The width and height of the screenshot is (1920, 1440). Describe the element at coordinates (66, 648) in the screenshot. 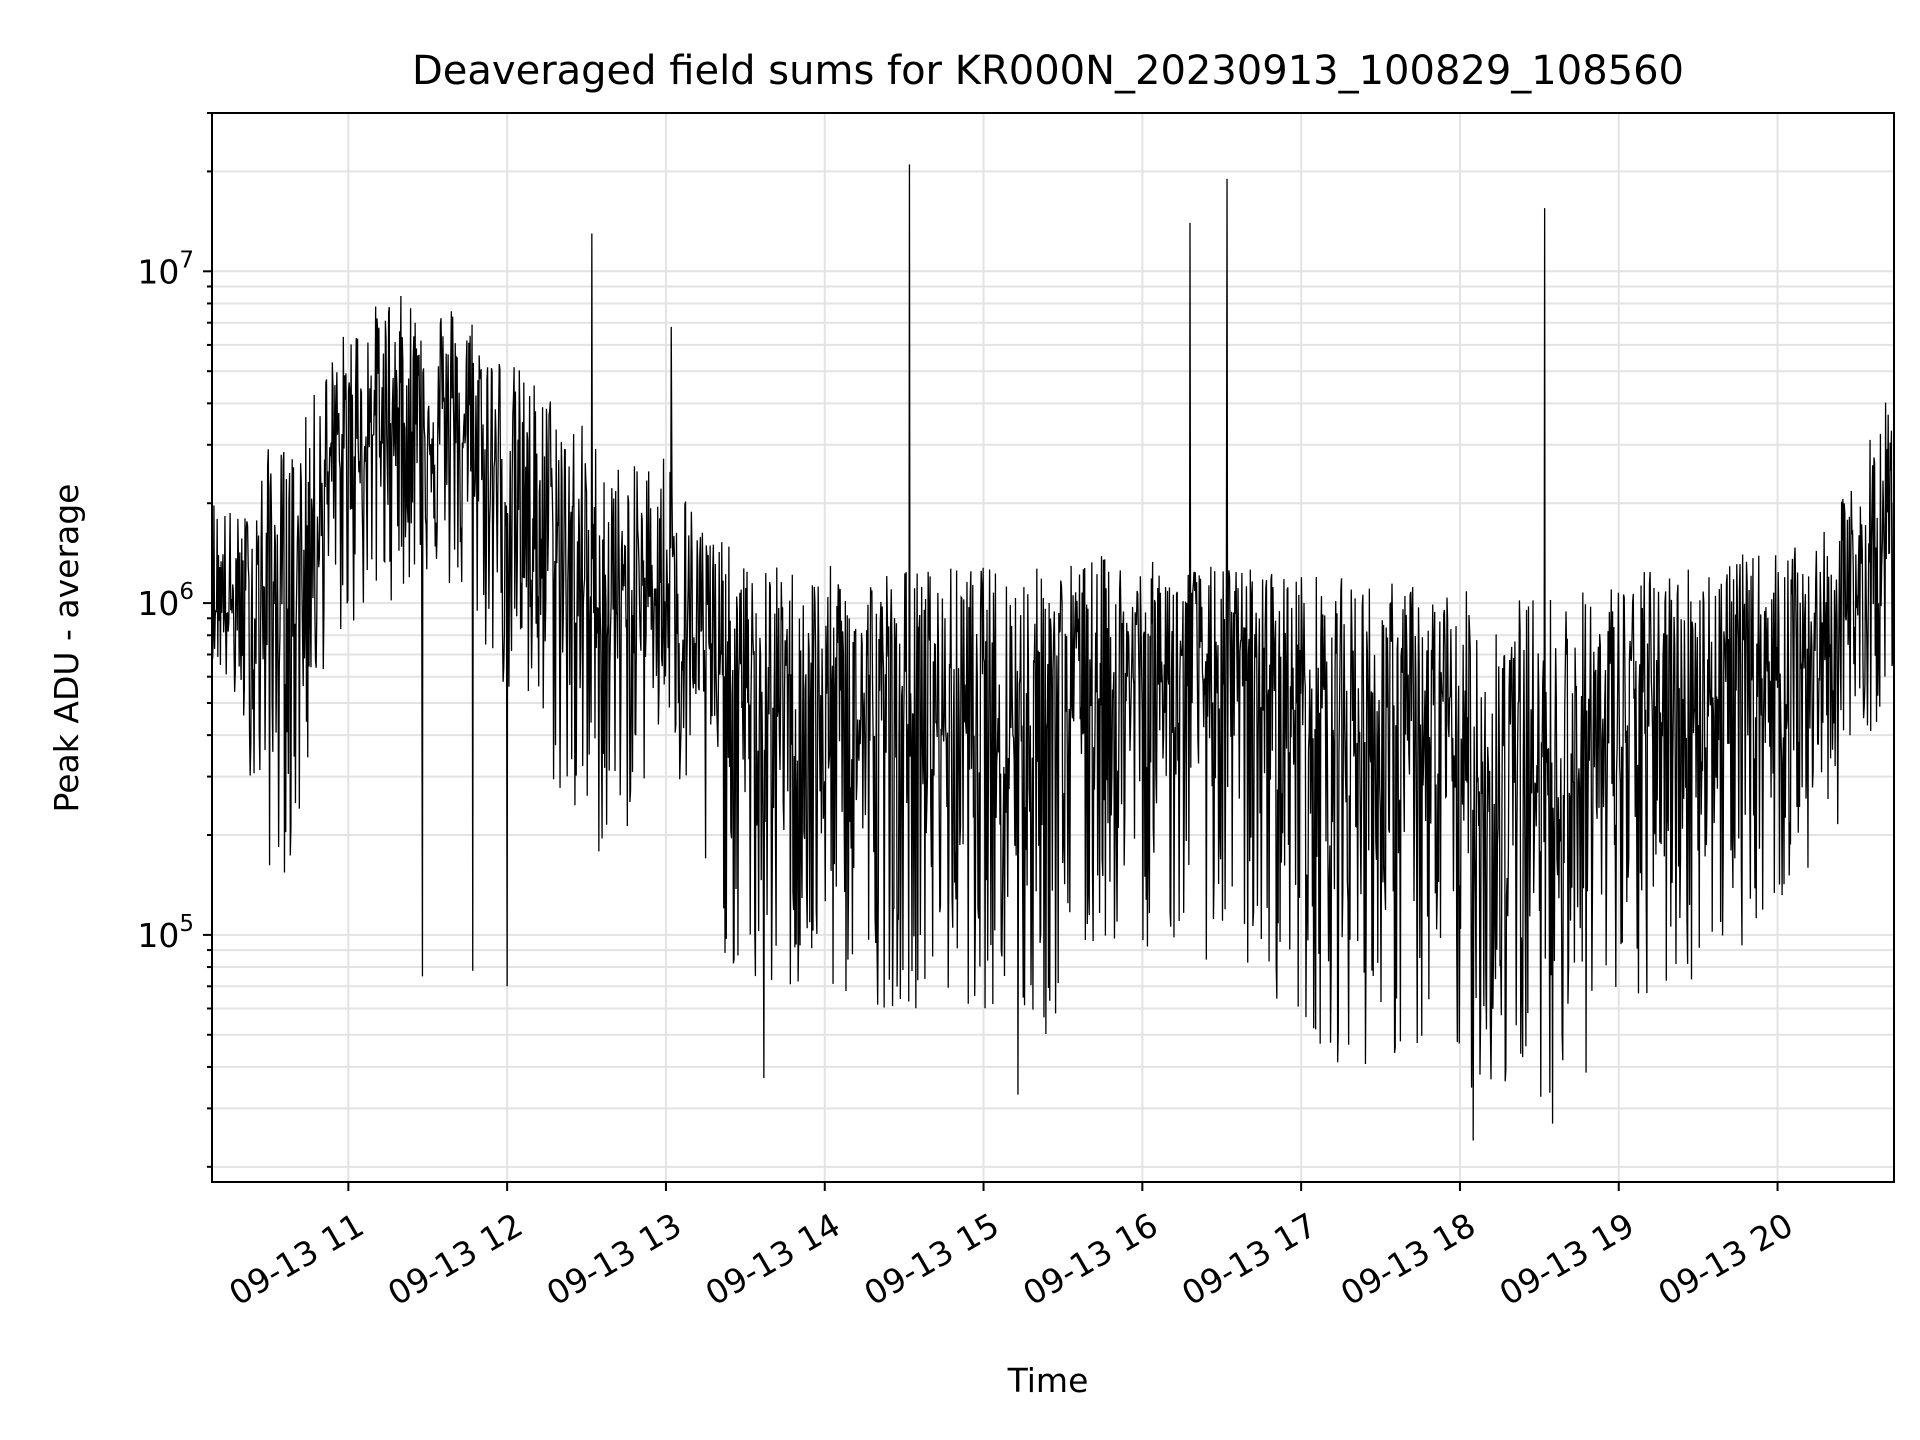

I see `y-axis-label: Peak ADU - average` at that location.